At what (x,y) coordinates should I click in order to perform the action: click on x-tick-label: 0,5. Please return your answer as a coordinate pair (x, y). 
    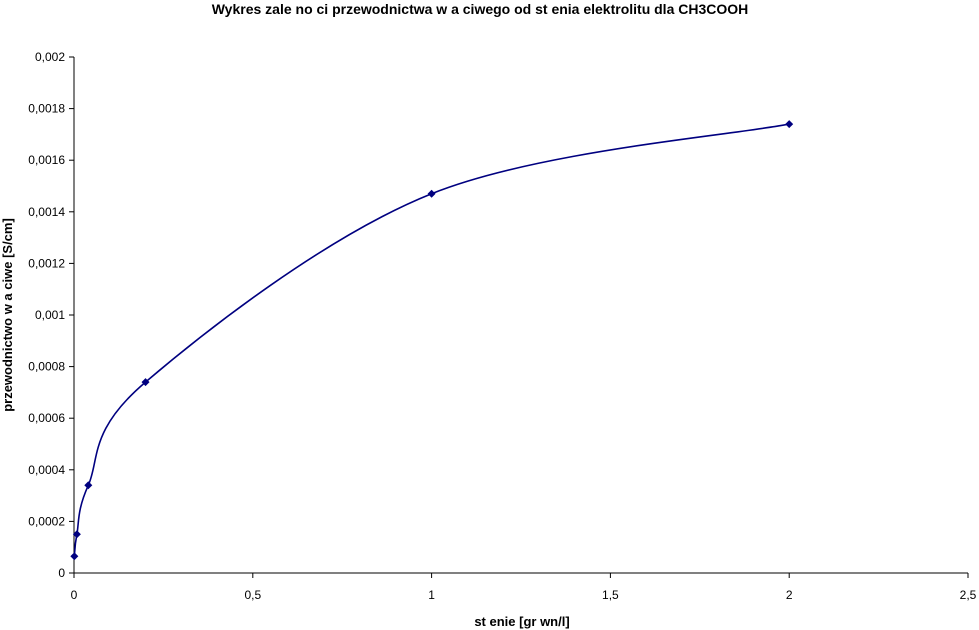
    Looking at the image, I should click on (252, 595).